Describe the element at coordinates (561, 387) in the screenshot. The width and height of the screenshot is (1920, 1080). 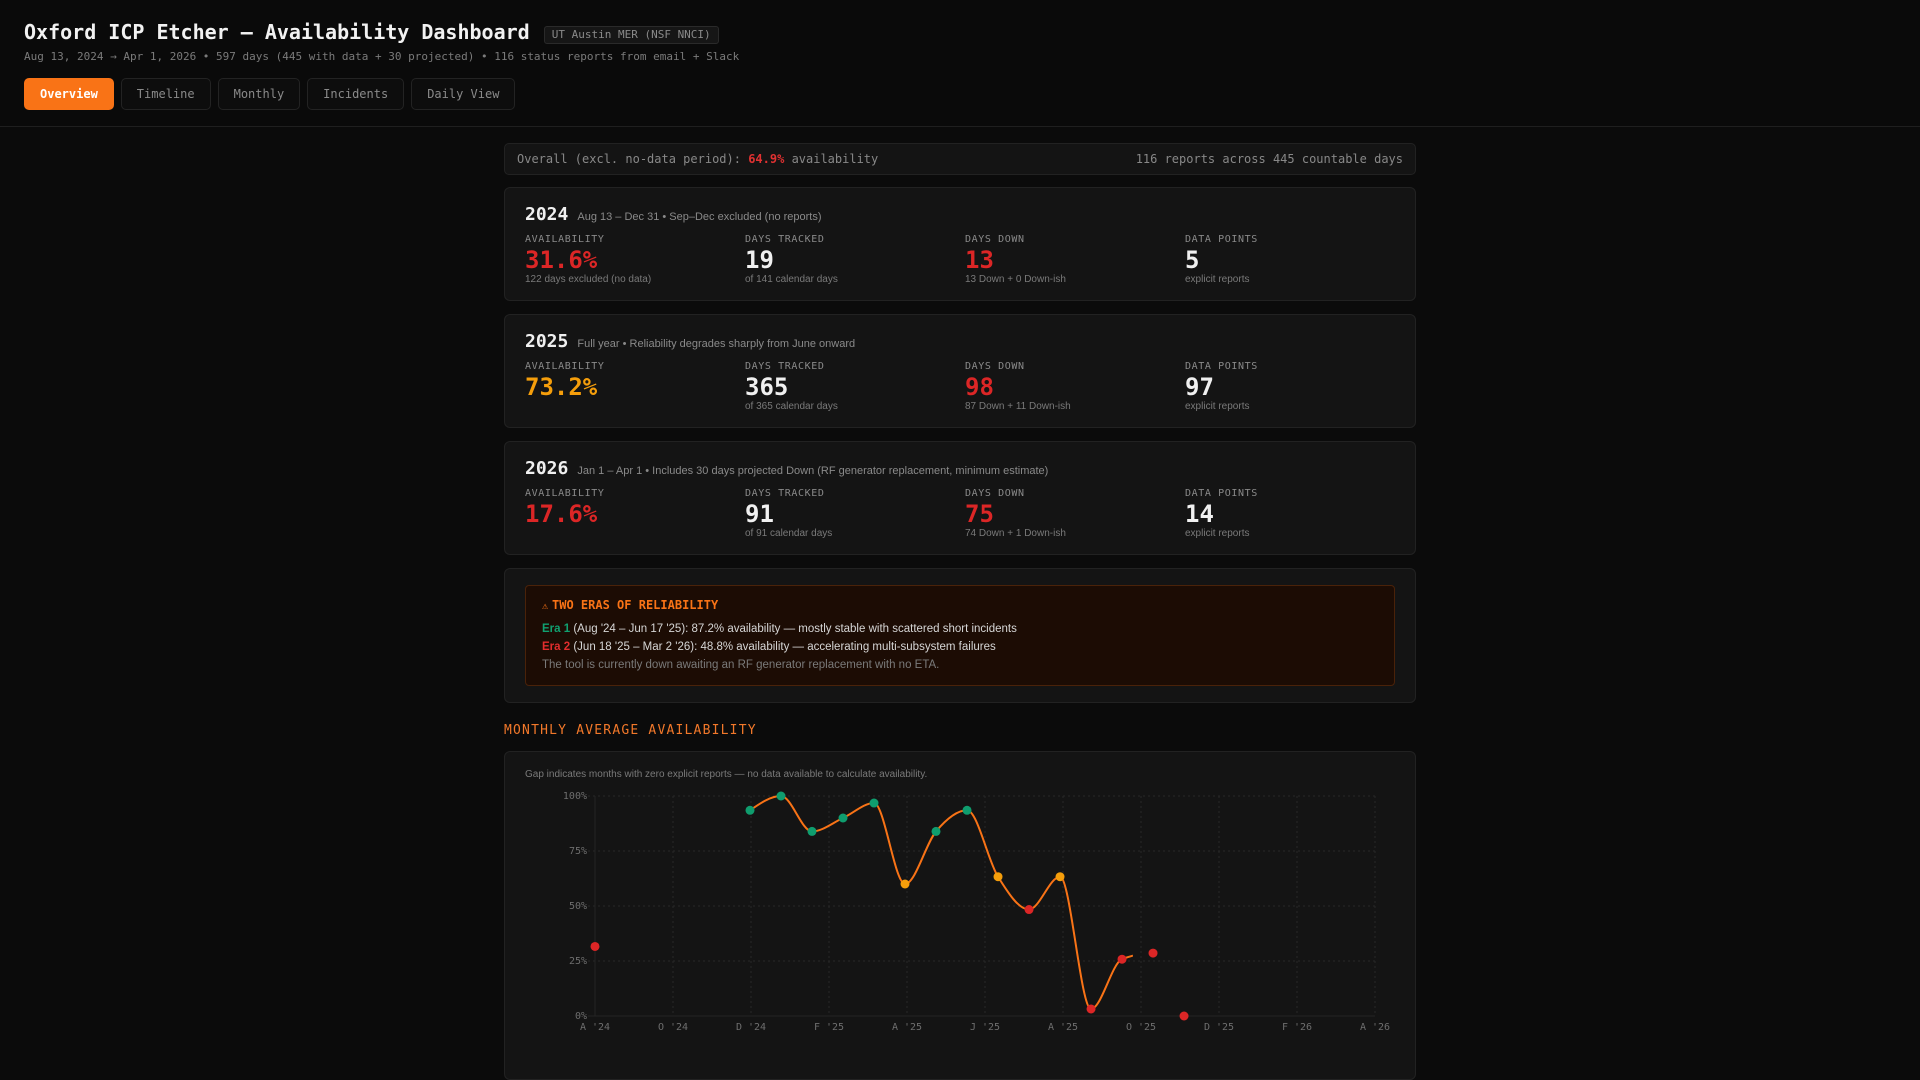
I see `stat-value: 73.2%` at that location.